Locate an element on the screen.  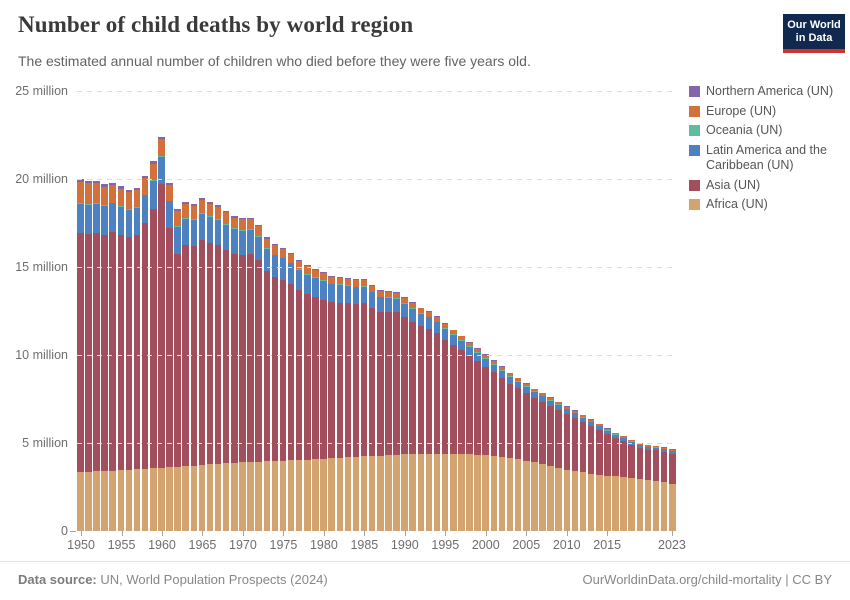
bar-1981-segment-latin-america is located at coordinates (331, 293).